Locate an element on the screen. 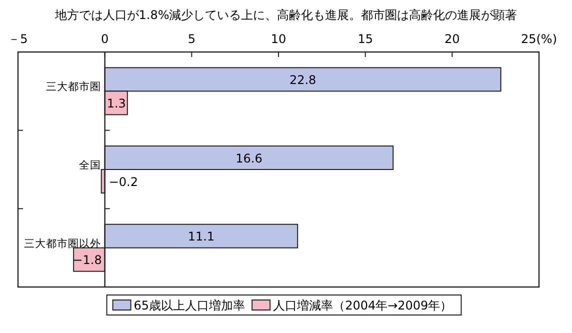 Image resolution: width=572 pixels, height=333 pixels. x-tick-label: －5 is located at coordinates (18, 39).